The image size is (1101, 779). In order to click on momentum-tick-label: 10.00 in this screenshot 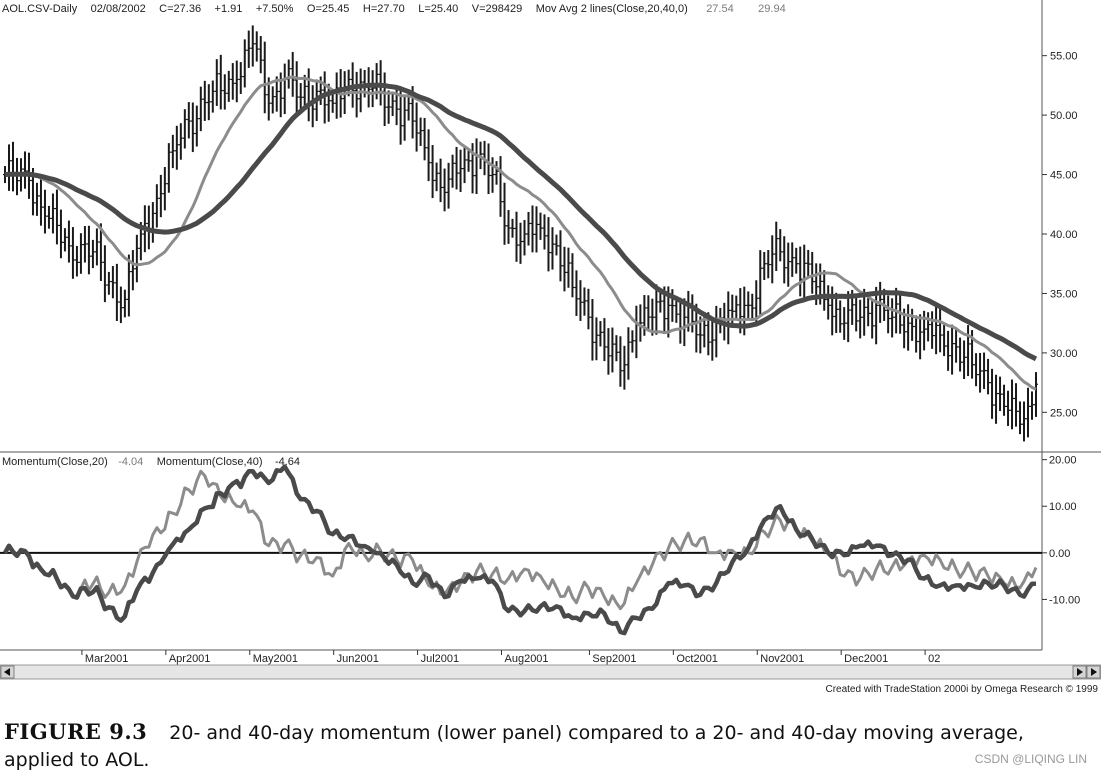, I will do `click(1063, 507)`.